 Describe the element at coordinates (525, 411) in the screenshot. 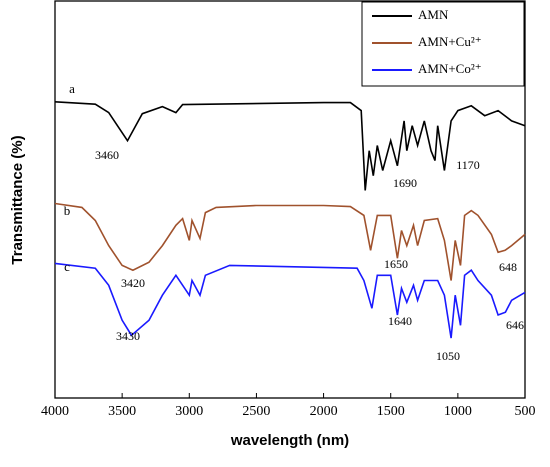

I see `x-tick-label: 500` at that location.